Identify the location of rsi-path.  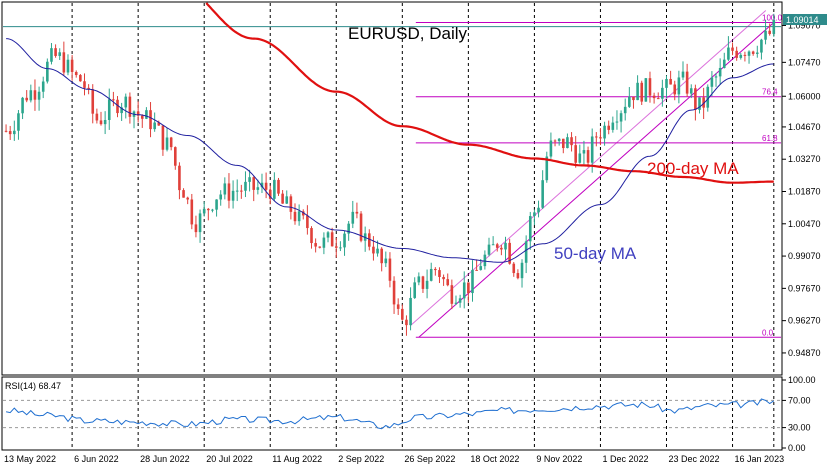
(390, 414).